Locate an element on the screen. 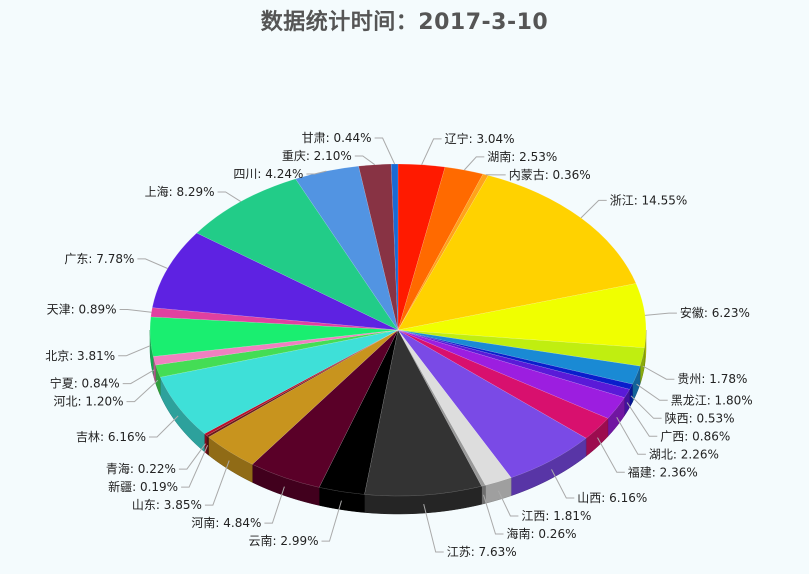 Image resolution: width=809 pixels, height=574 pixels. data-label-25: 广东: 7.78% is located at coordinates (99, 259).